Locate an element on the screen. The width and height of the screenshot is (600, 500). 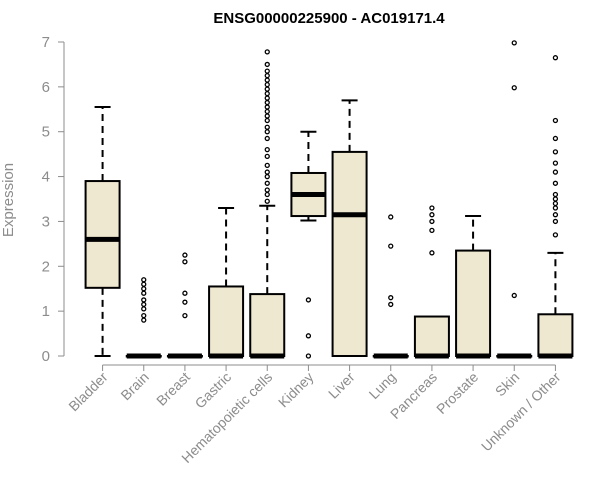
x-tick-label: Bladder is located at coordinates (88, 392).